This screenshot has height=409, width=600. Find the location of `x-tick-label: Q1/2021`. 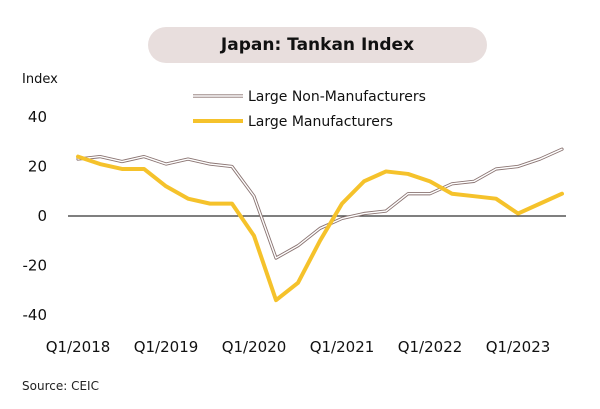

x-tick-label: Q1/2021 is located at coordinates (342, 347).